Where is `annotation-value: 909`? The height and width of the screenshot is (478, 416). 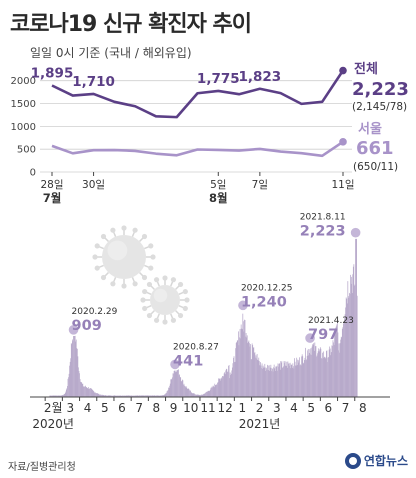
annotation-value: 909 is located at coordinates (87, 326).